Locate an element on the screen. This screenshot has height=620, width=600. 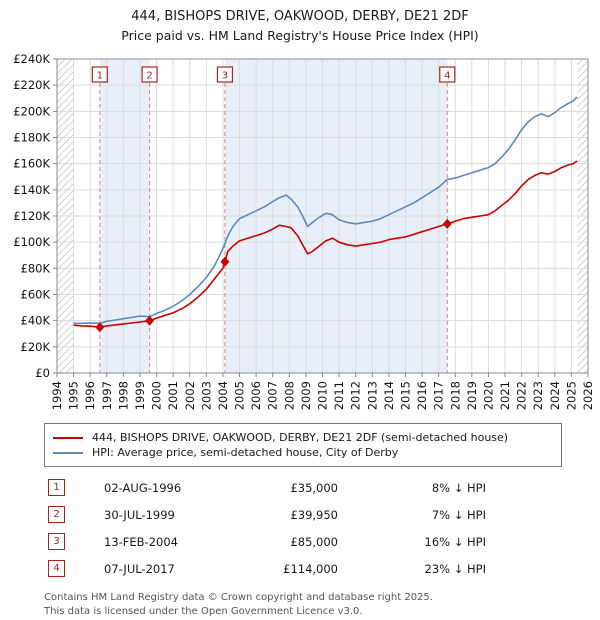
svg-text: 2022 is located at coordinates (522, 395).